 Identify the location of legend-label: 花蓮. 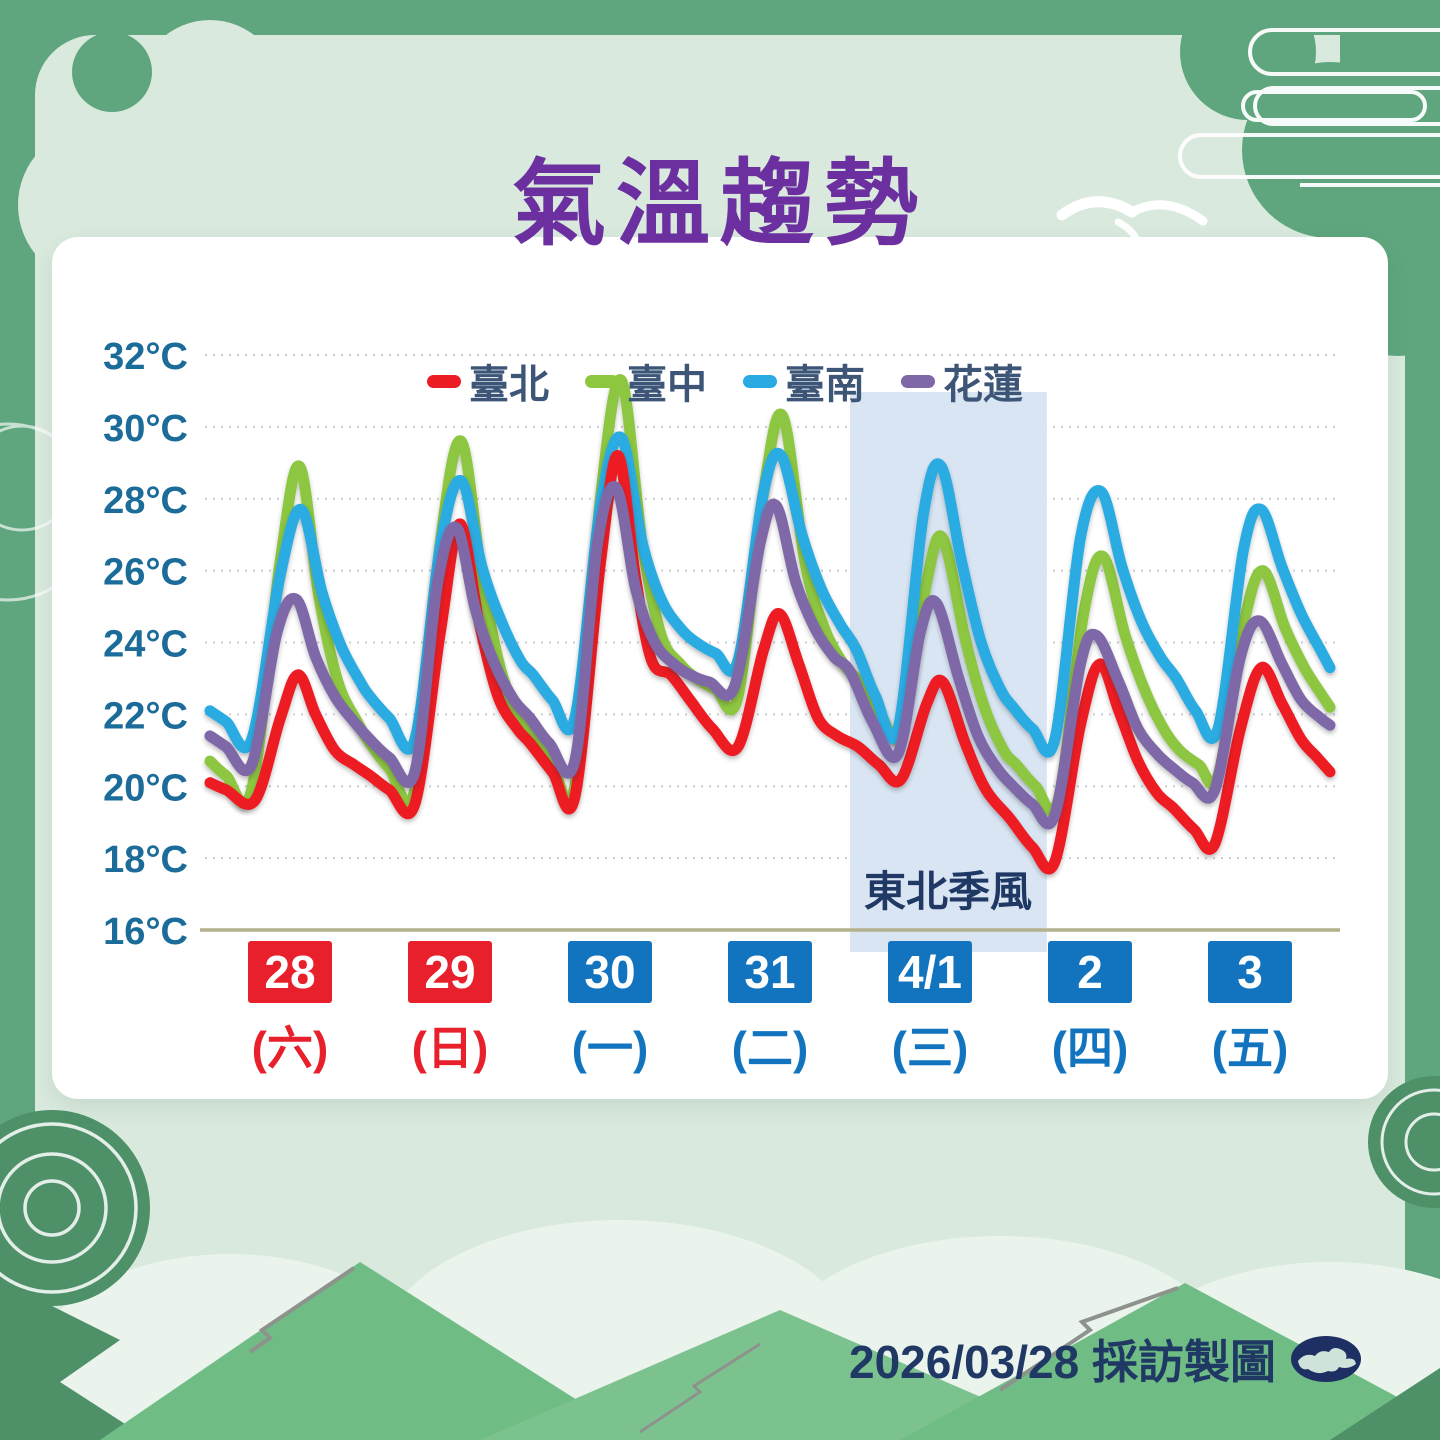
(983, 385).